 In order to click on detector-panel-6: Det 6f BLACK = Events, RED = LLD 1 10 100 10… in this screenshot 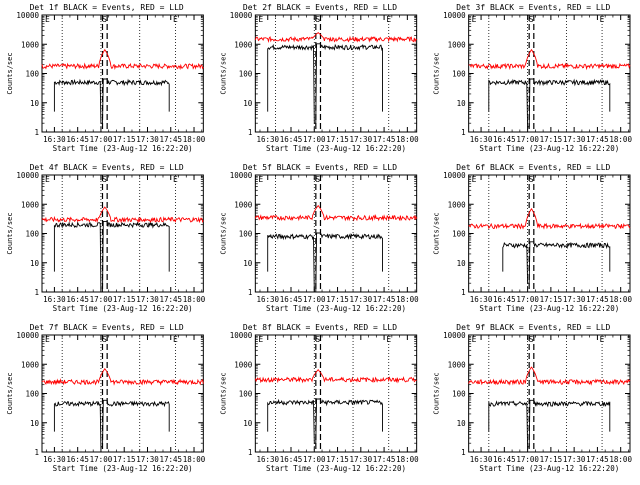, I will do `click(533, 238)`.